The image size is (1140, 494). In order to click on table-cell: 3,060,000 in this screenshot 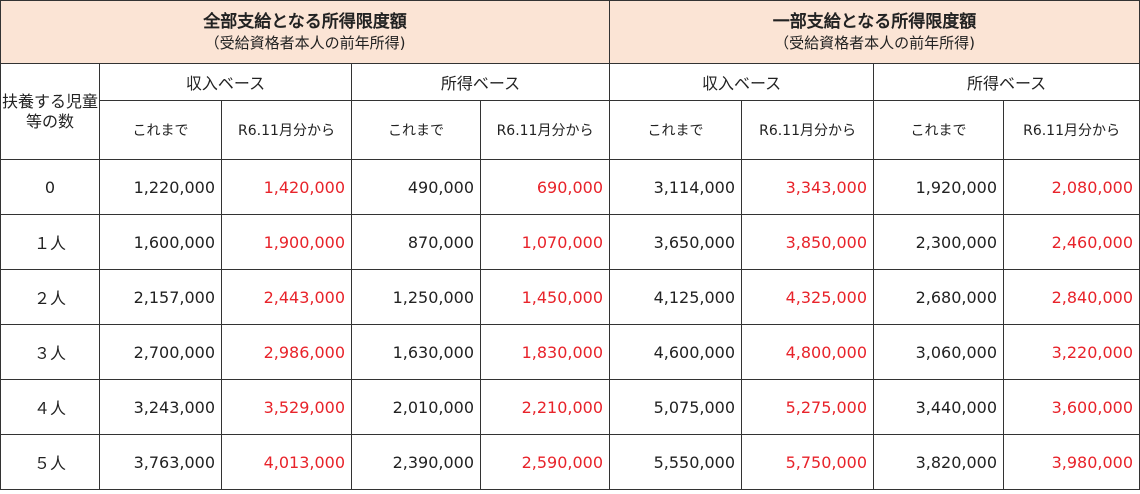, I will do `click(939, 352)`.